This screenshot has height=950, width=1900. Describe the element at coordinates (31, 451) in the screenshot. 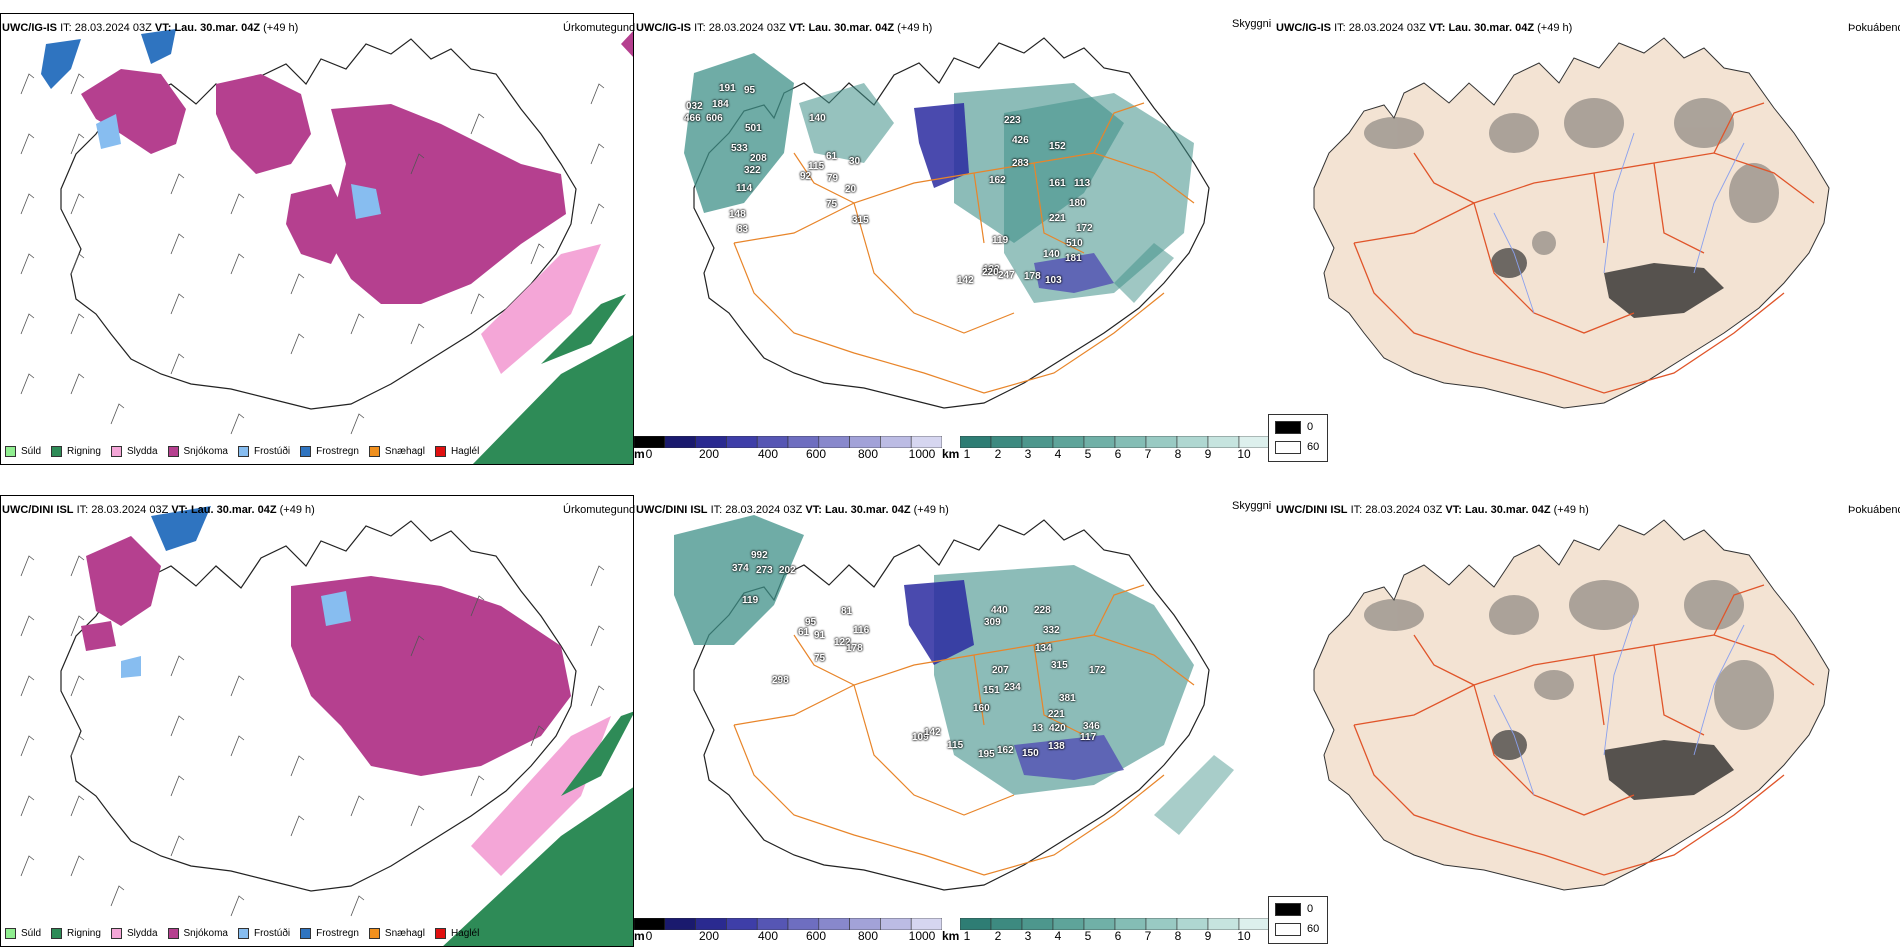

I see `legend-label: Súld` at that location.